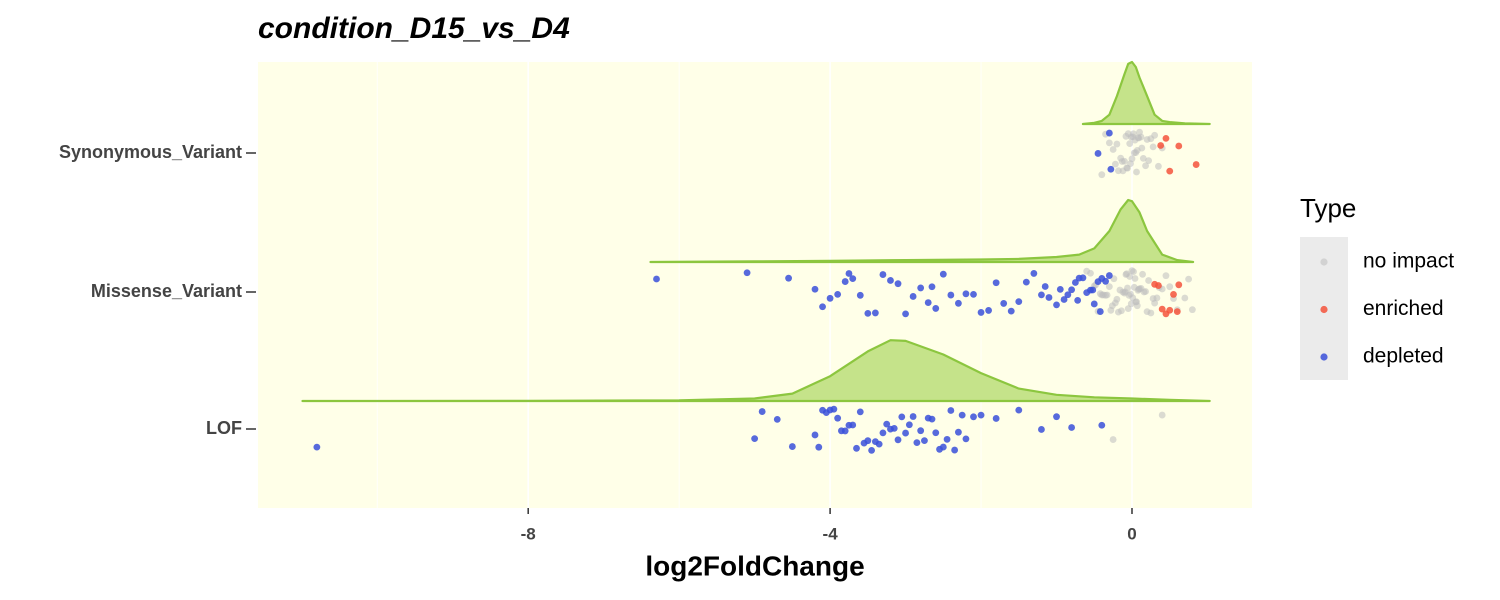  Describe the element at coordinates (1146, 93) in the screenshot. I see `density` at that location.